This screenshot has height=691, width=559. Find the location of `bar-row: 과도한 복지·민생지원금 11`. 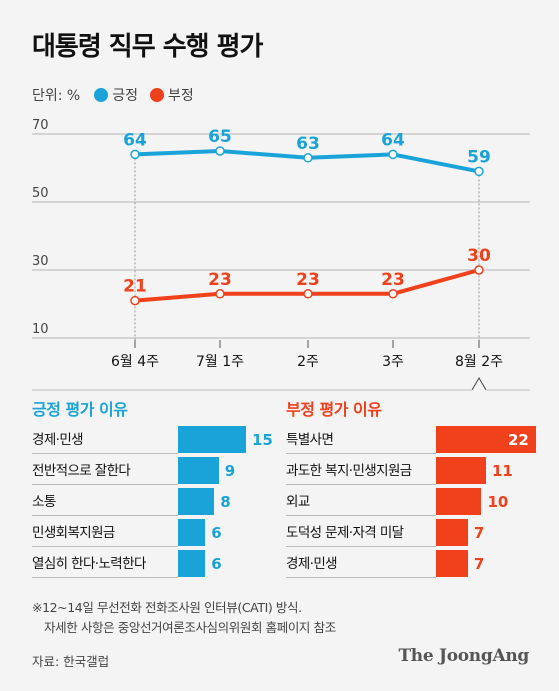

bar-row: 과도한 복지·민생지원금 11 is located at coordinates (412, 472).